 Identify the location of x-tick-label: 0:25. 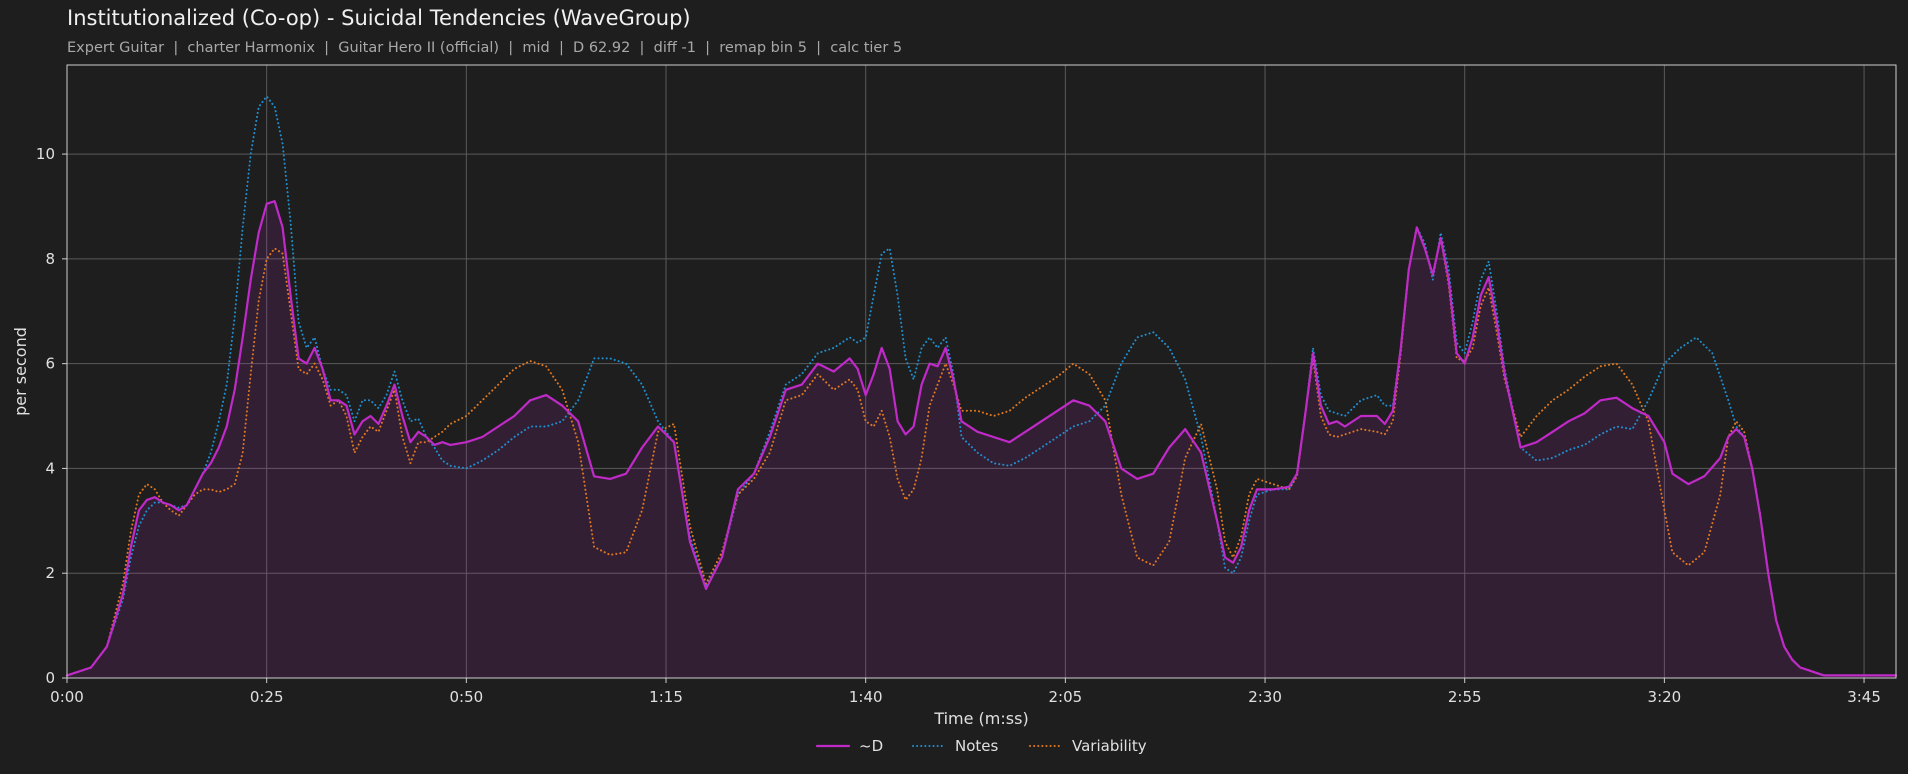
(267, 697).